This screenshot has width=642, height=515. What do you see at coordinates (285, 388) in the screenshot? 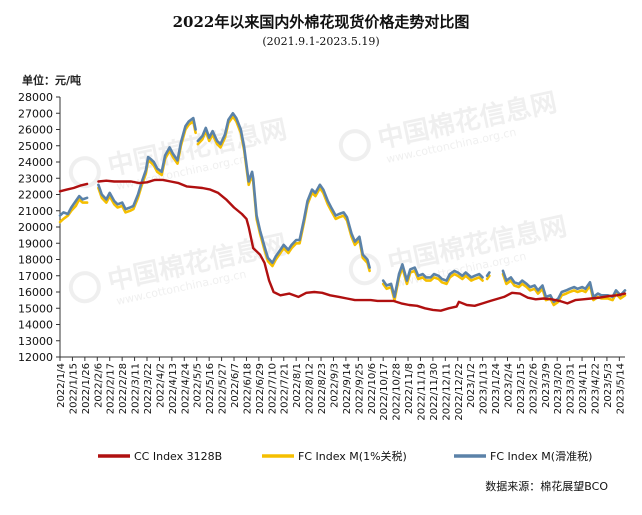
I see `x-tick-label: 2022/7/21` at bounding box center [285, 388].